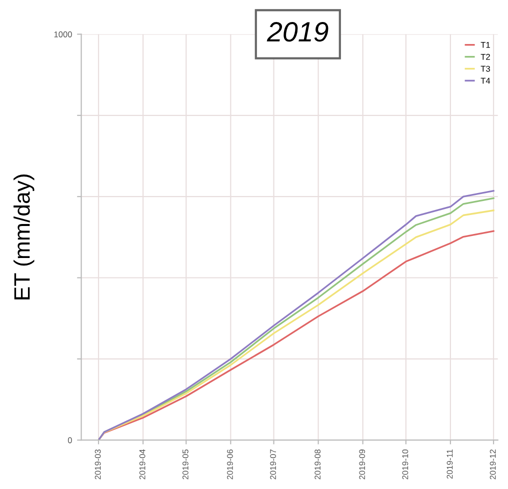  Describe the element at coordinates (230, 464) in the screenshot. I see `x-tick-label: 2019-06` at that location.